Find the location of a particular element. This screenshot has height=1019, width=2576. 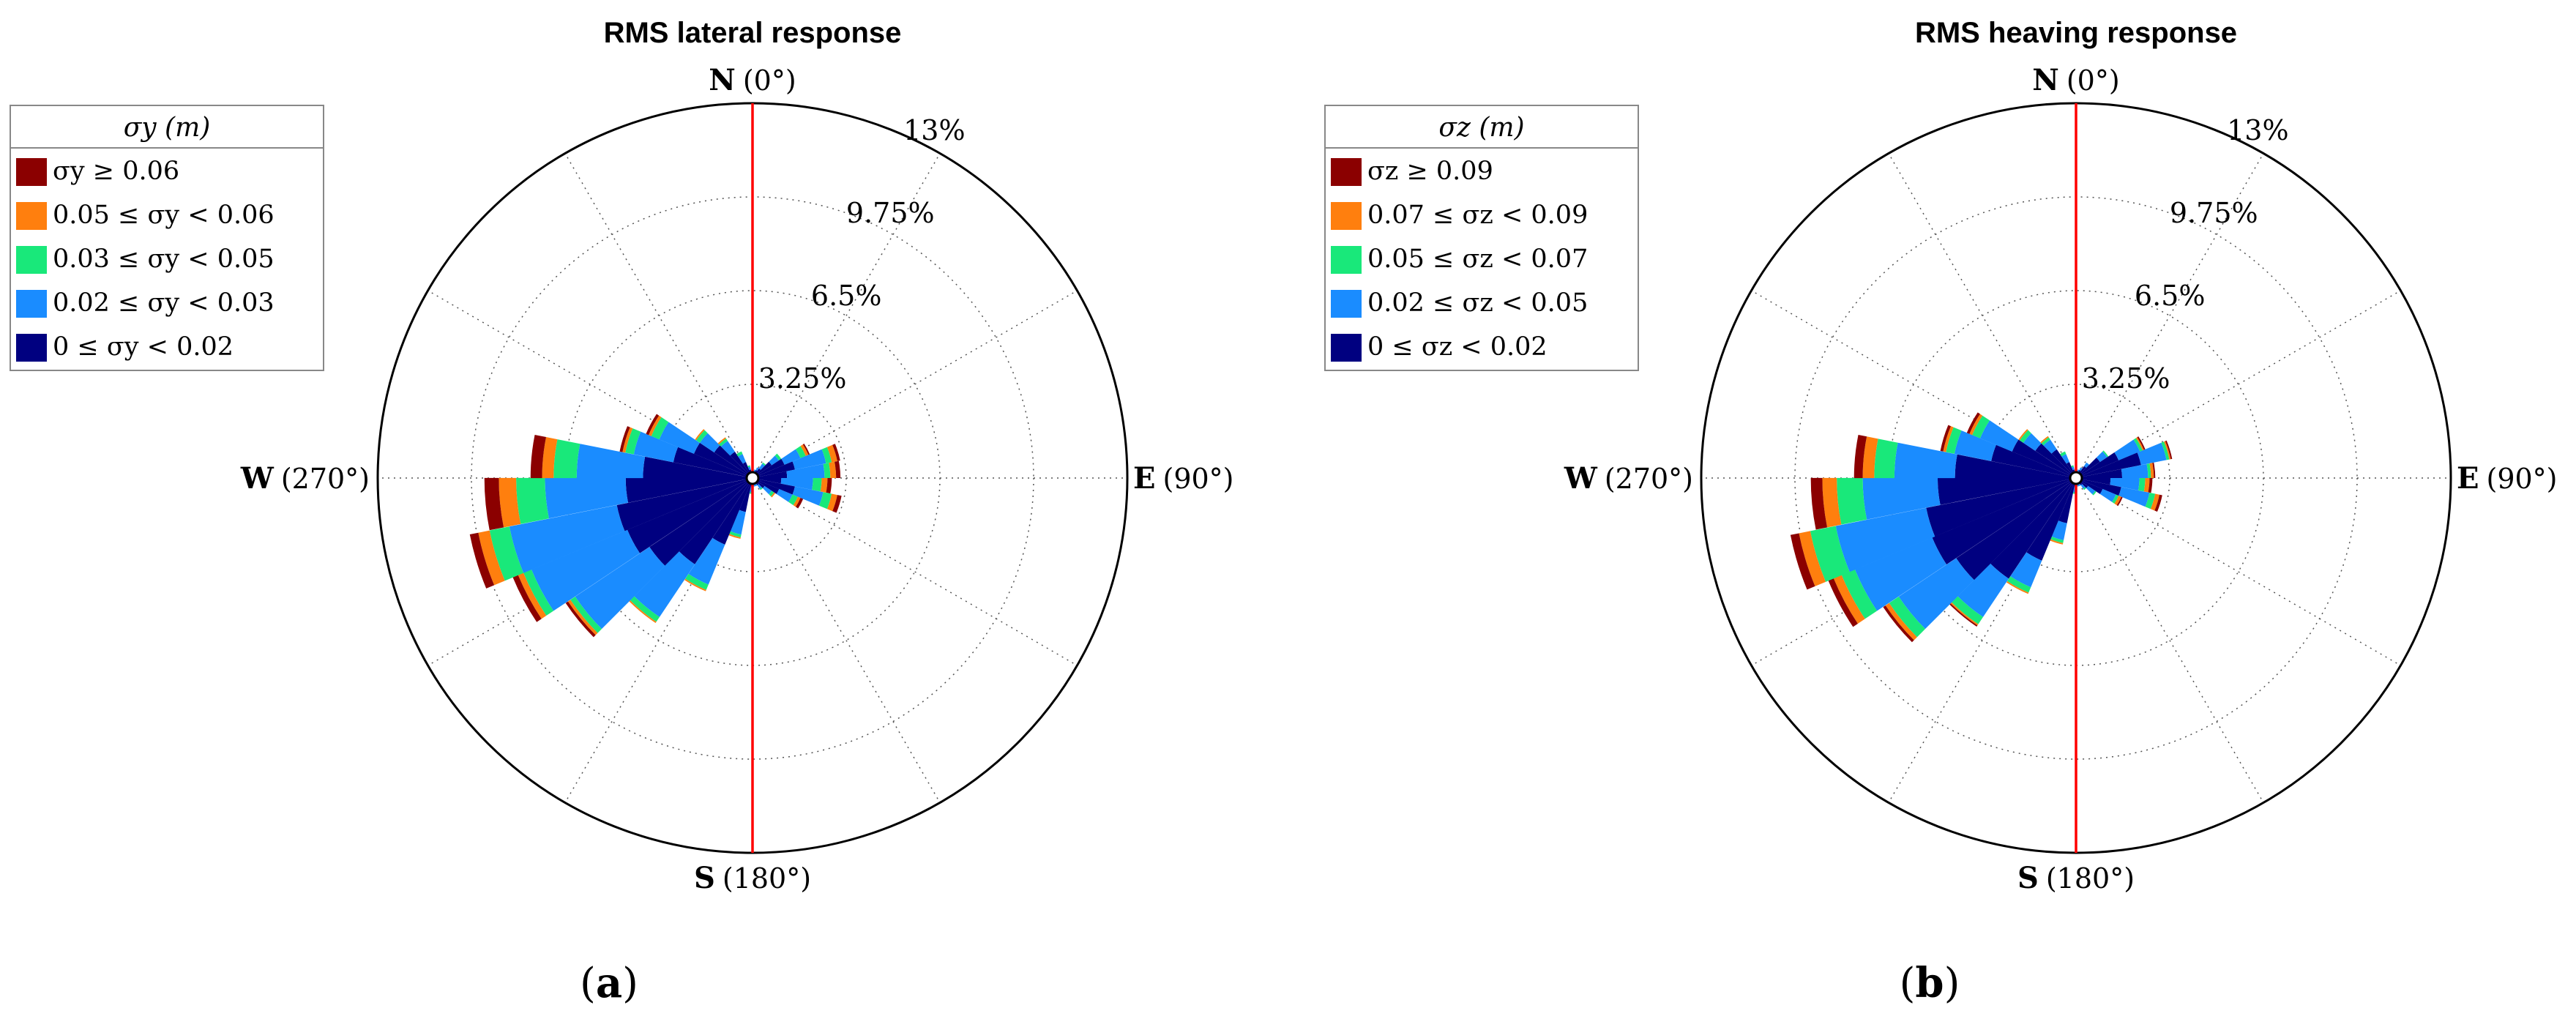

ring-label-1: 3.25% is located at coordinates (802, 379).